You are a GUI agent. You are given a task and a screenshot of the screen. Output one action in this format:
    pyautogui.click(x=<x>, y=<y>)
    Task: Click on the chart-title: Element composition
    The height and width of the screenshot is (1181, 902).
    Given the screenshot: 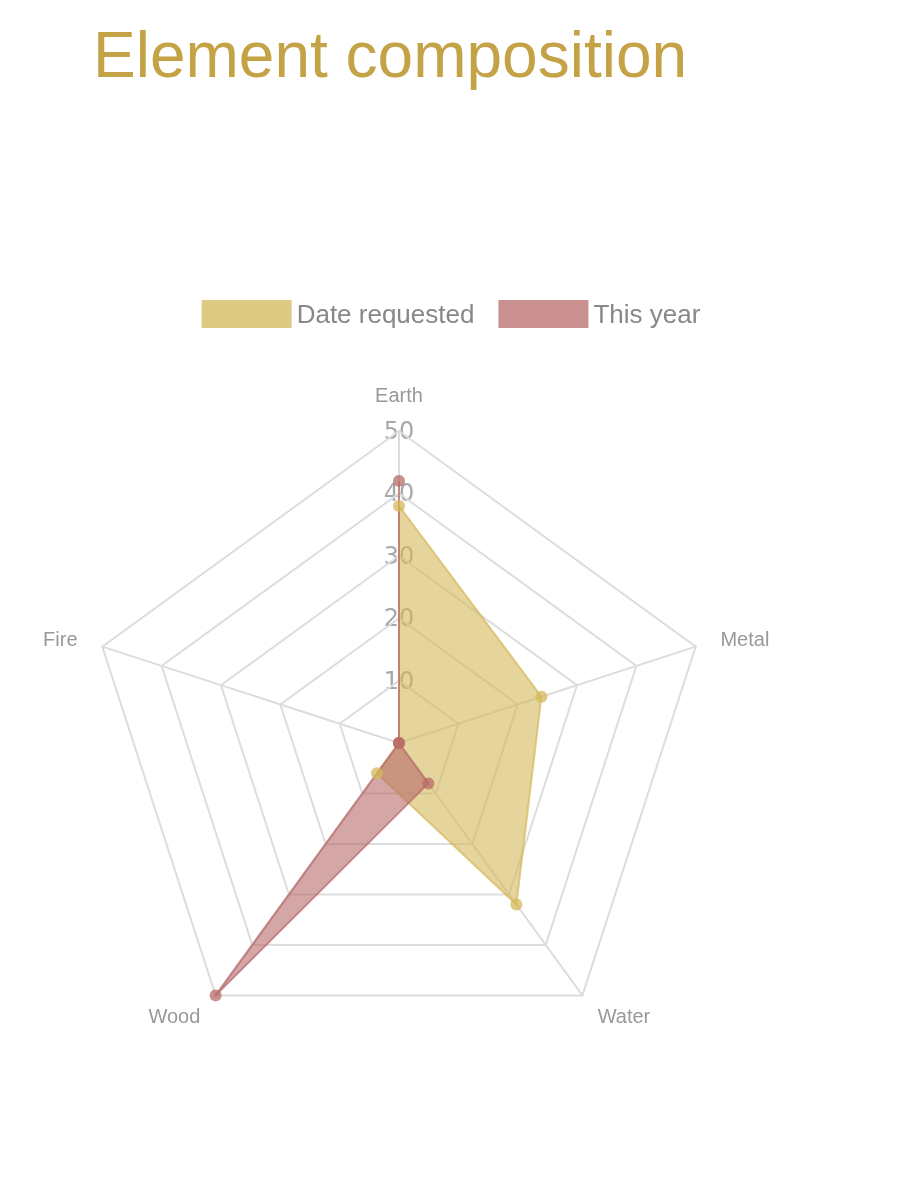 What is the action you would take?
    pyautogui.click(x=390, y=55)
    